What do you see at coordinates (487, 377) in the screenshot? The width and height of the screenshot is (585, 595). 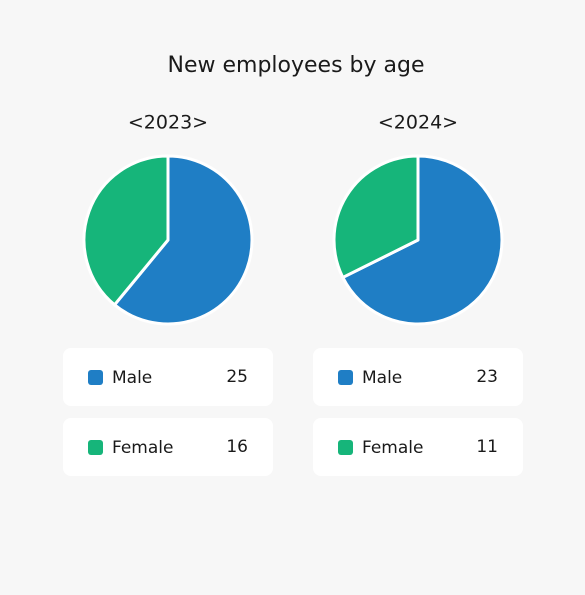 I see `legend-value: 23` at bounding box center [487, 377].